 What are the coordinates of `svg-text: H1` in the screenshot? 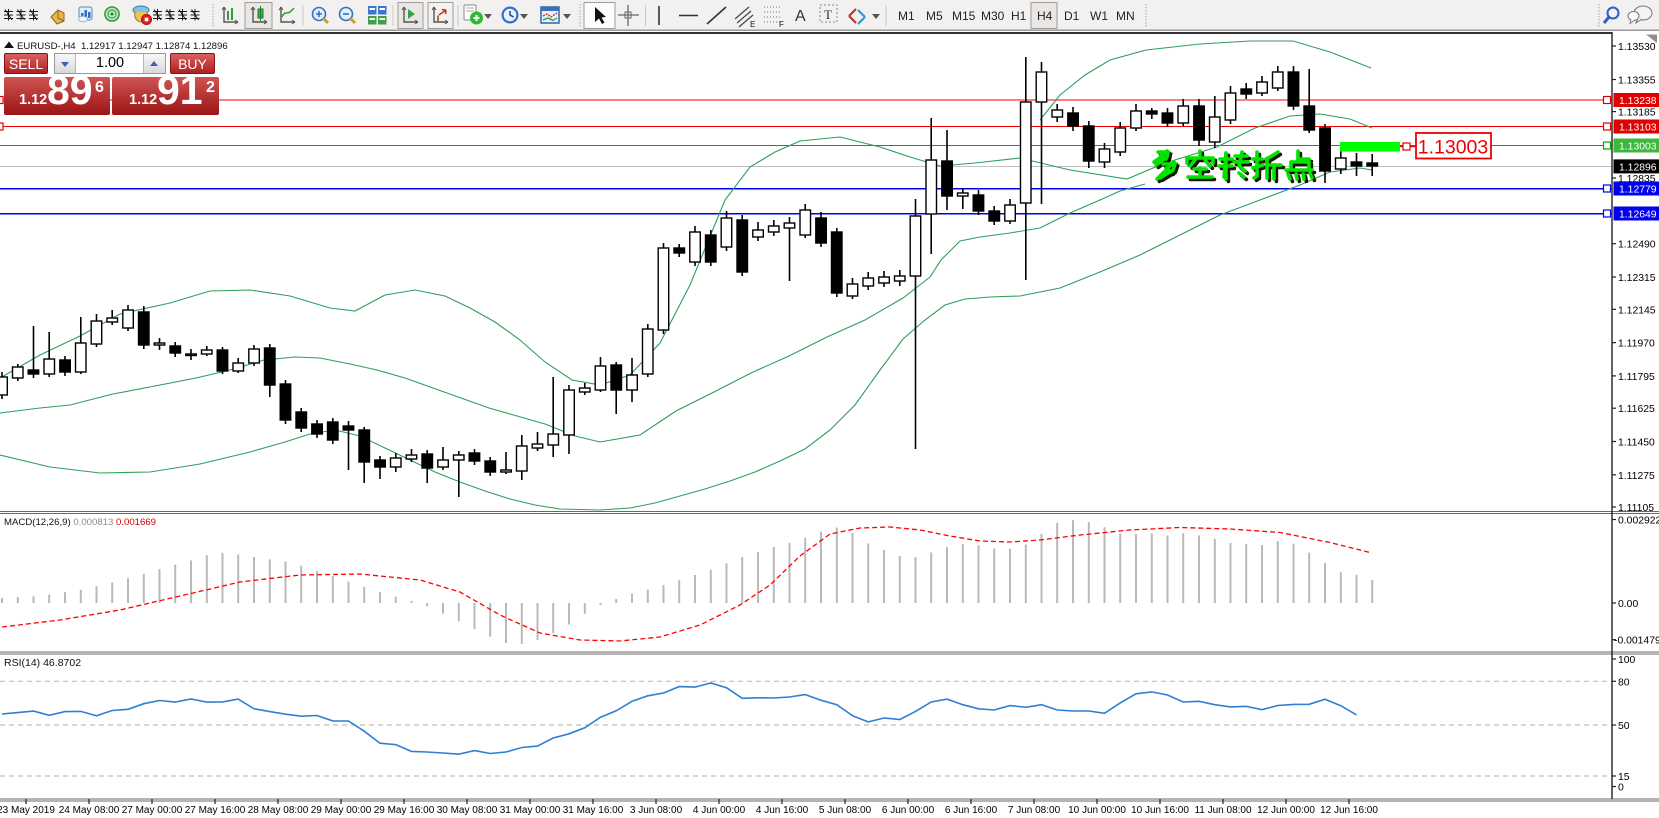 It's located at (1019, 16).